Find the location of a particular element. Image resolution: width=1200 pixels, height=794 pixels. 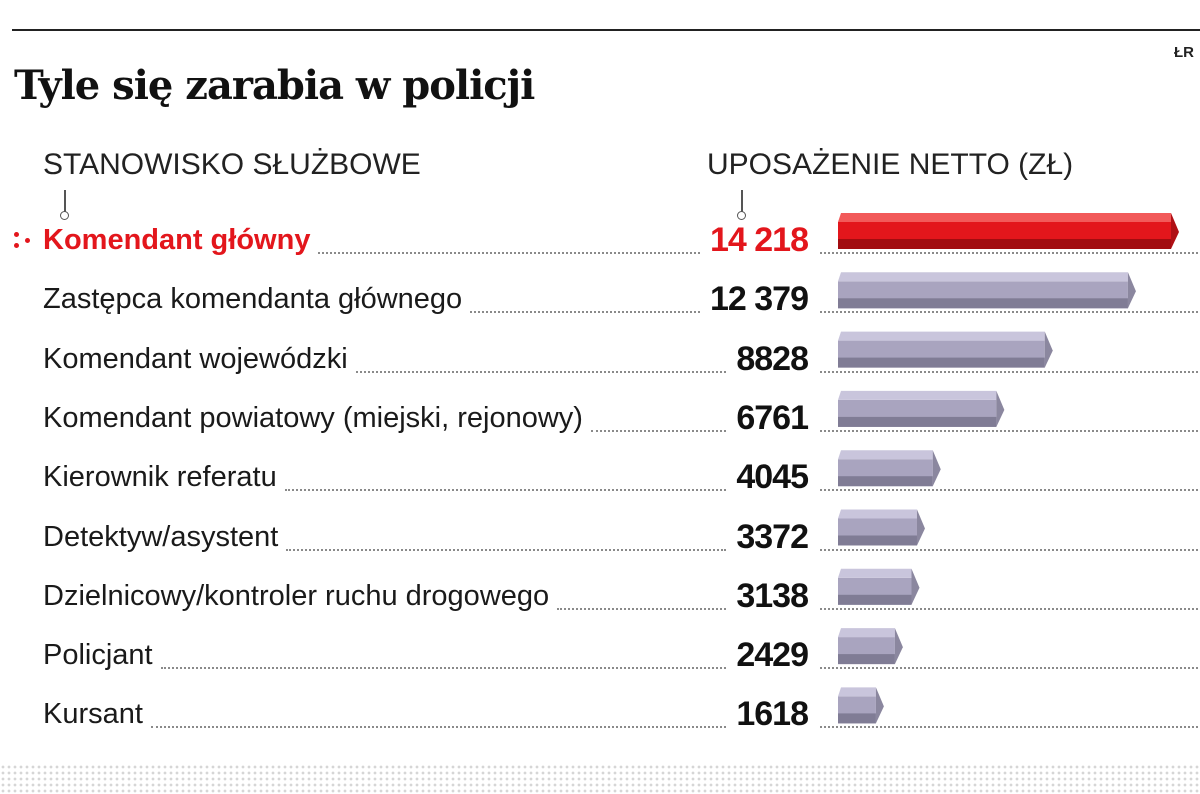

value-label: 3372 is located at coordinates (772, 536).